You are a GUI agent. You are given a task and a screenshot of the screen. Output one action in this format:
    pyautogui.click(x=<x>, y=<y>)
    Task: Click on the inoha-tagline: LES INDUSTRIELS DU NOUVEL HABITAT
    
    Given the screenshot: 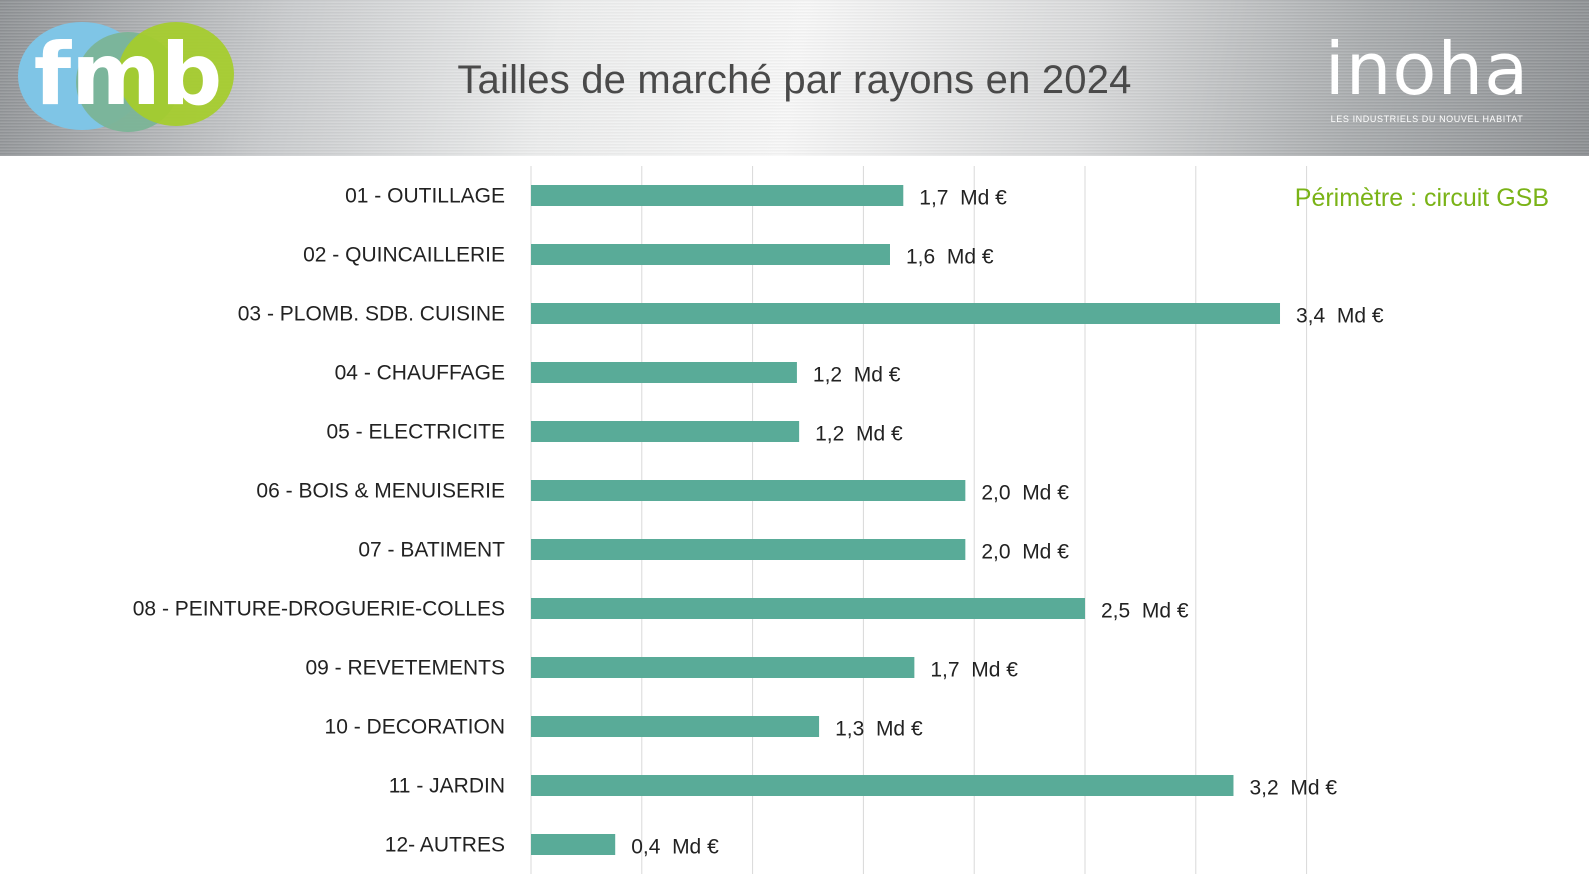 What is the action you would take?
    pyautogui.click(x=1427, y=119)
    